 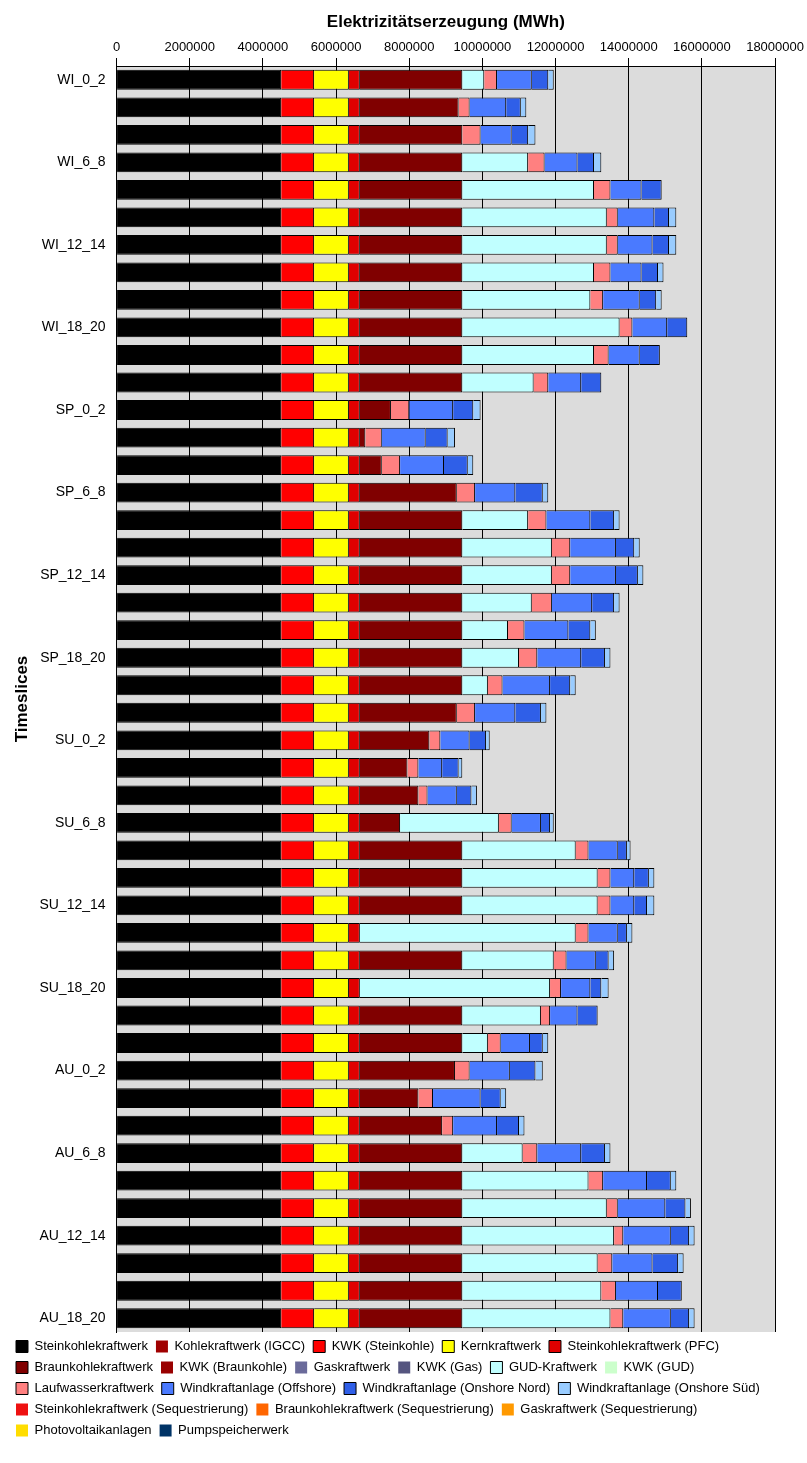 I want to click on x-axis-title: Elektrizitätserzeugung (MWh), so click(x=445, y=21).